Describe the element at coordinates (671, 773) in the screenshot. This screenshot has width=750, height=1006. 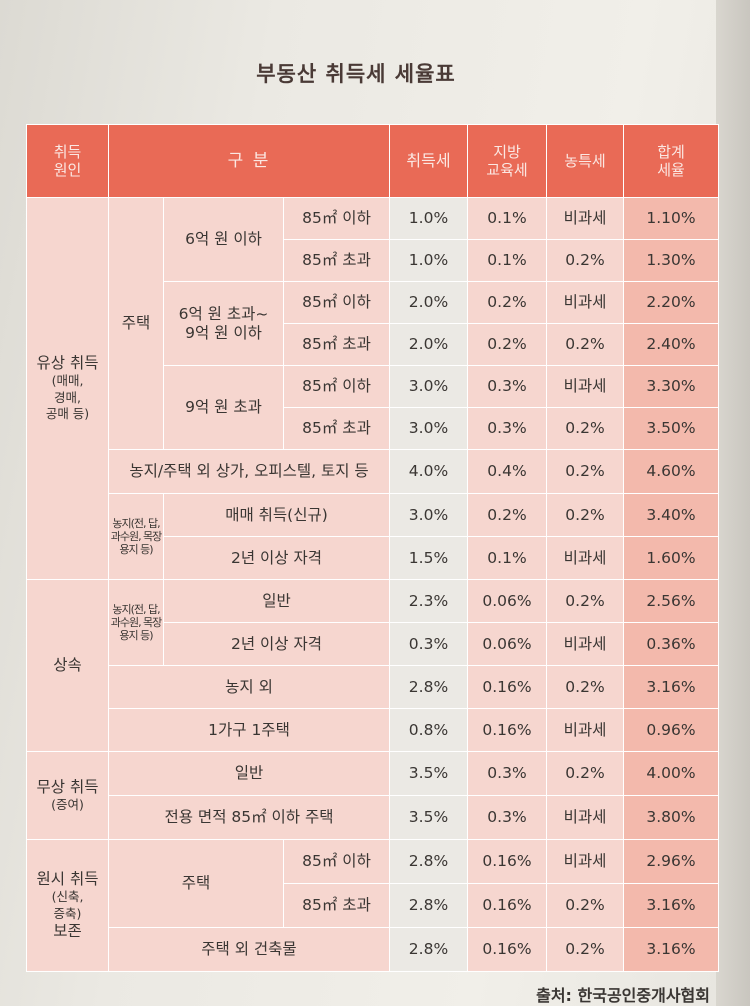
I see `total-rate: 4.00%` at that location.